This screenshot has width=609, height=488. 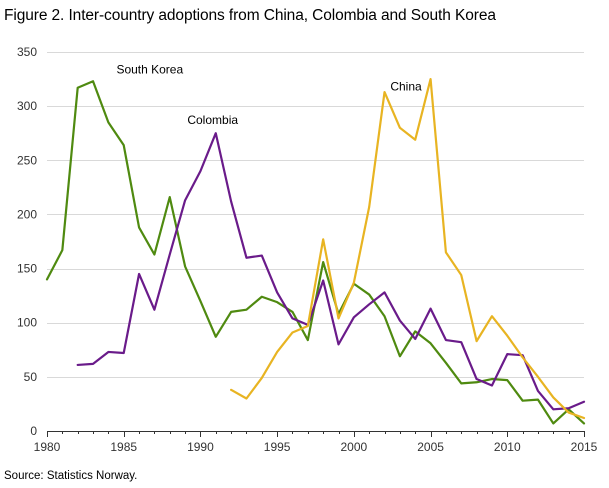 What do you see at coordinates (33, 431) in the screenshot?
I see `y-tick-label: 0` at bounding box center [33, 431].